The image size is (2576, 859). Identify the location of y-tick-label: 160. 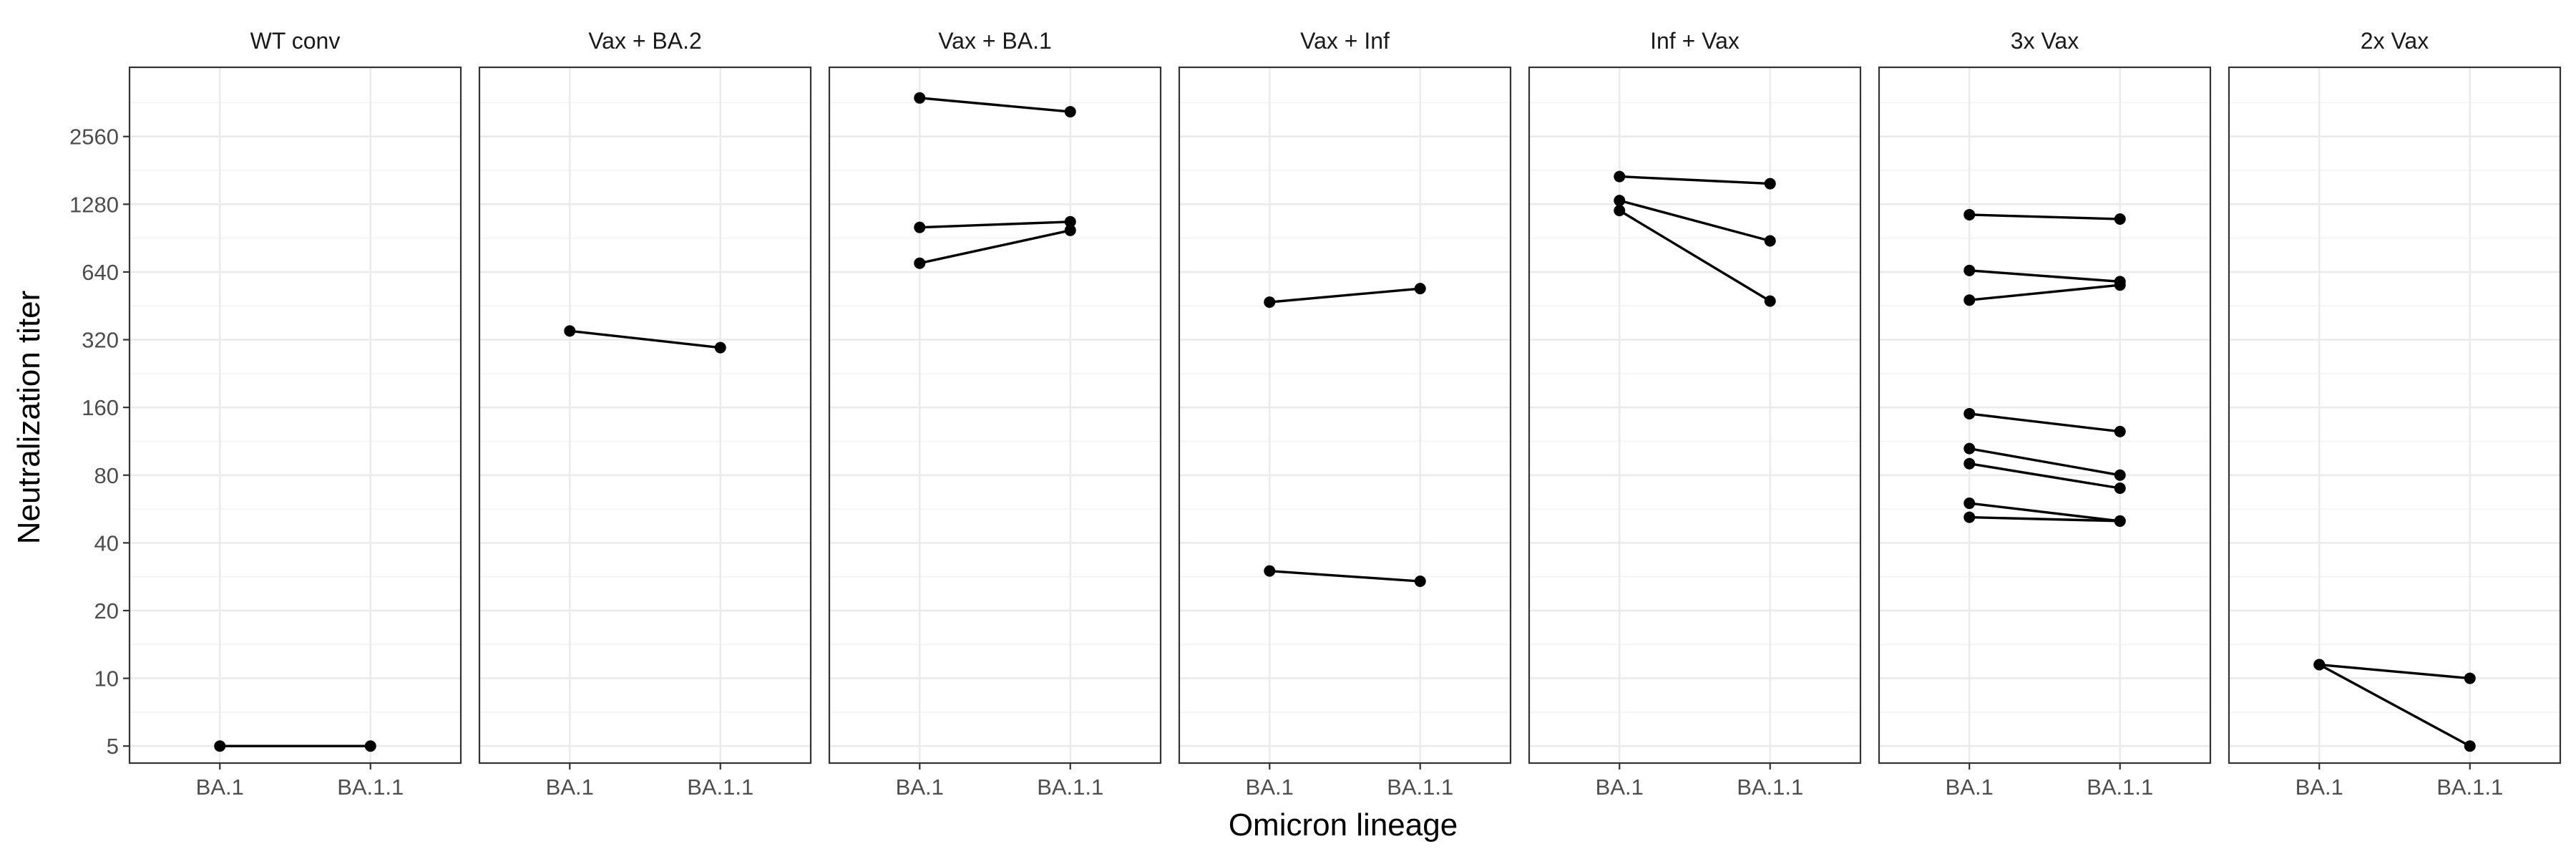
(100, 407).